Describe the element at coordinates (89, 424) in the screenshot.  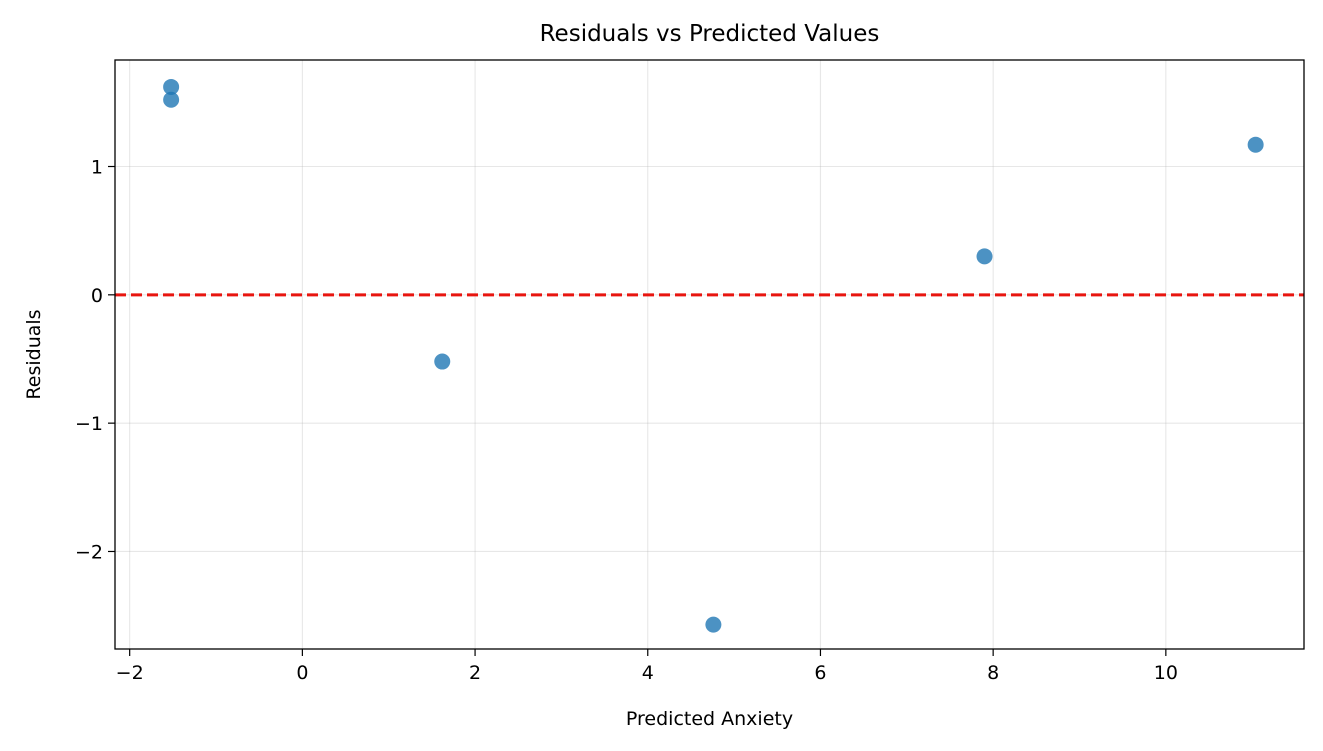
I see `y-tick-label: −1` at that location.